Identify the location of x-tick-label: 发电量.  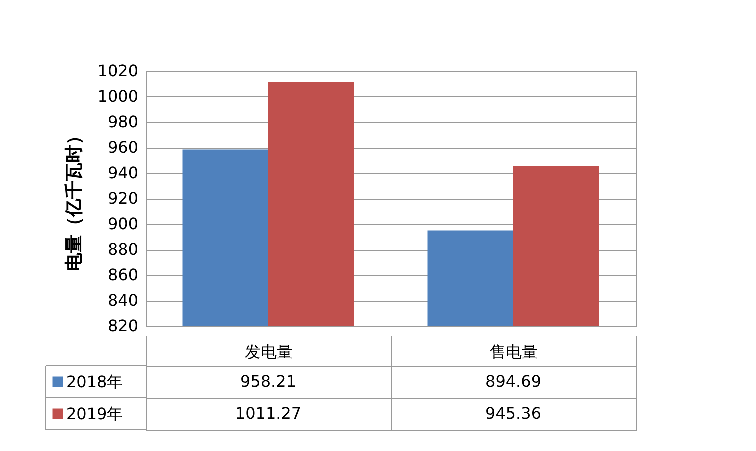
(269, 352).